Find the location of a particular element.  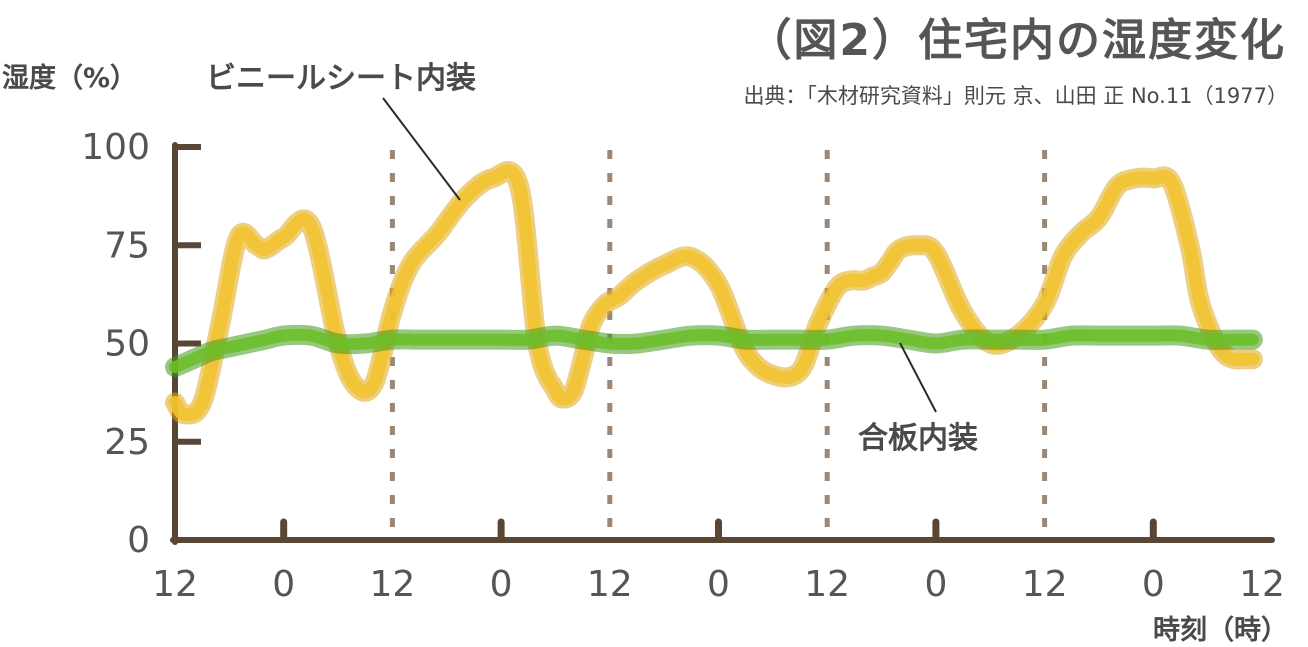

annotation-vinyl-leader is located at coordinates (421, 149).